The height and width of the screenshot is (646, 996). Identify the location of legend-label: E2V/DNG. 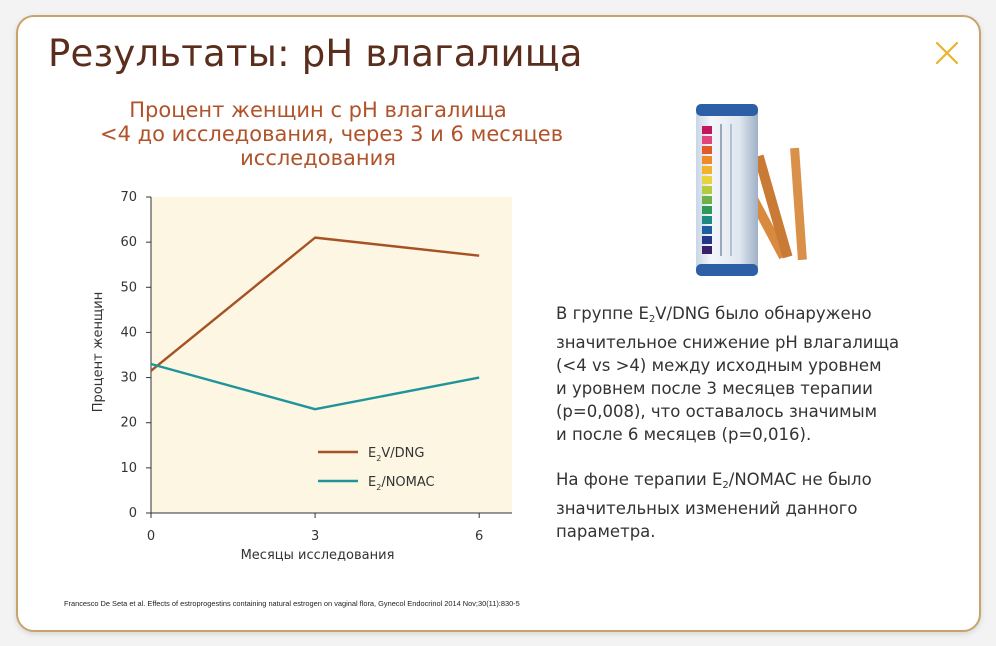
(396, 454).